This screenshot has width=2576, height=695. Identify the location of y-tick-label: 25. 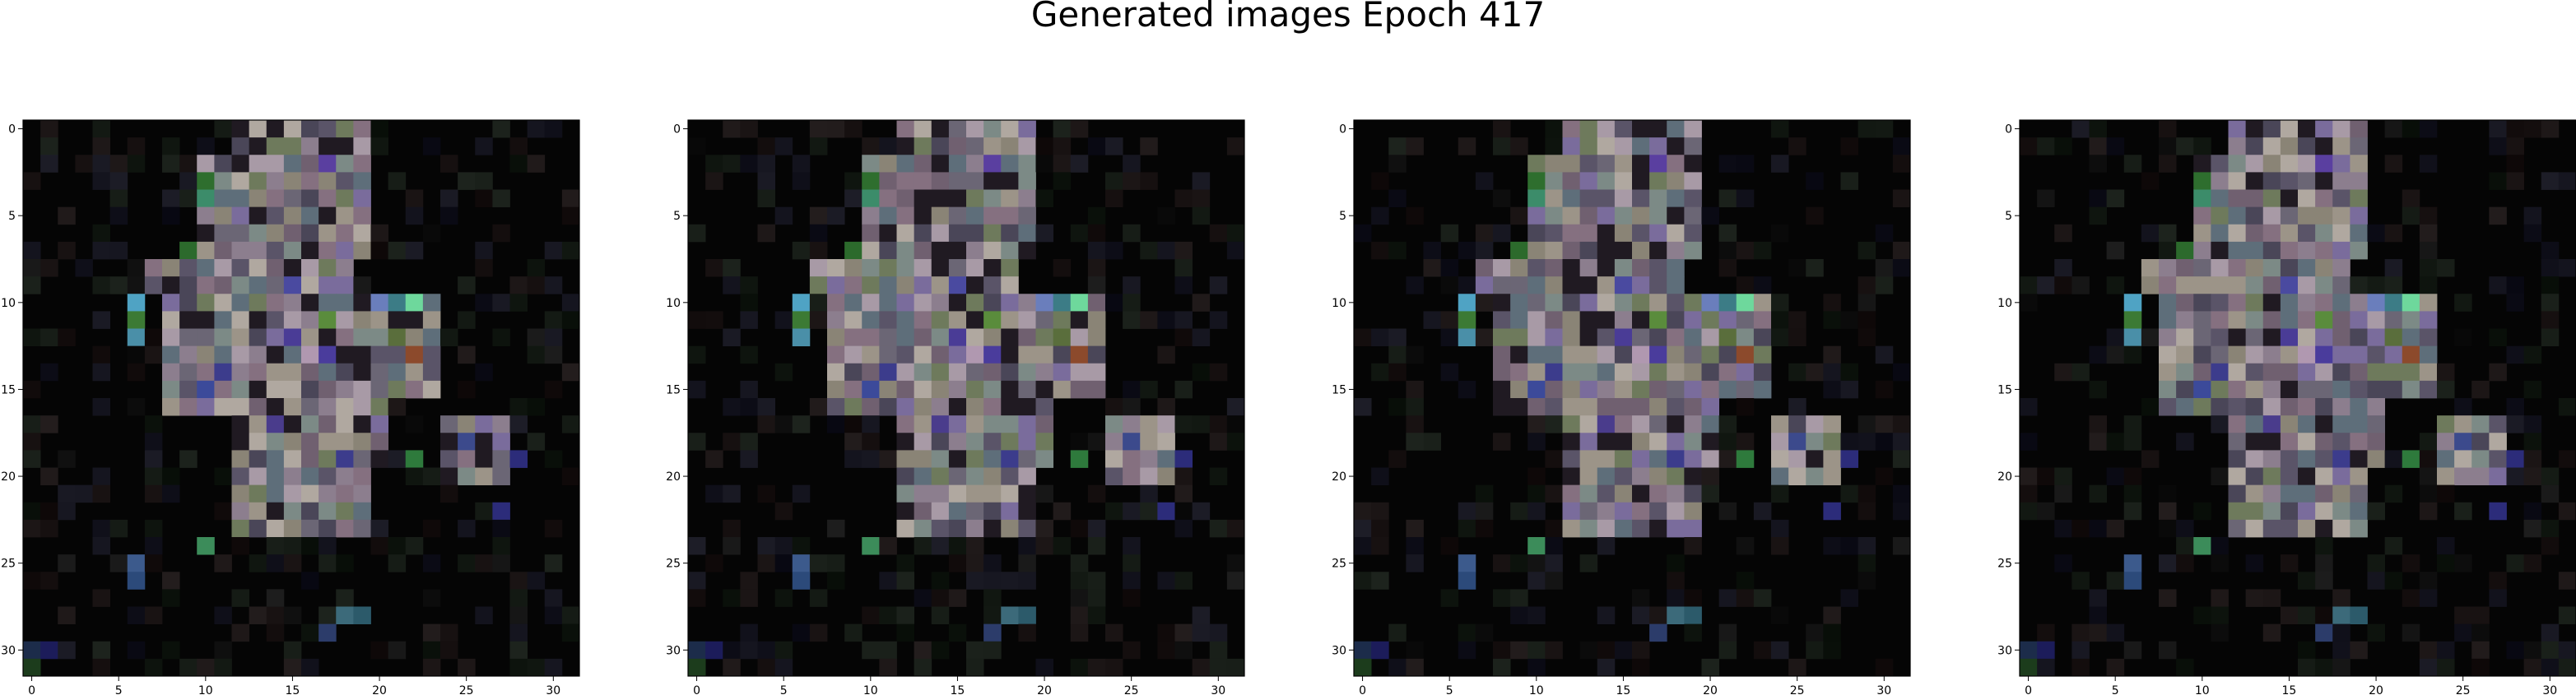
(1339, 564).